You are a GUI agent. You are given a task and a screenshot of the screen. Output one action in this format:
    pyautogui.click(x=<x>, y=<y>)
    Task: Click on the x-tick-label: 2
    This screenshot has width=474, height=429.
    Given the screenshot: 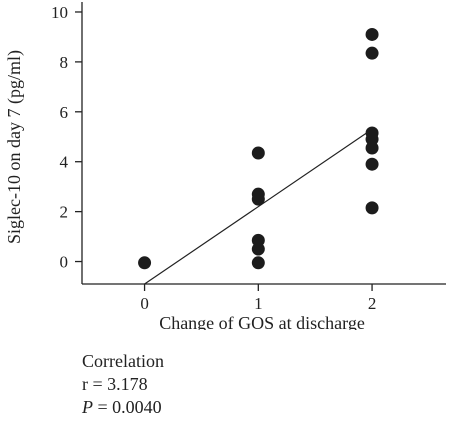 What is the action you would take?
    pyautogui.click(x=372, y=303)
    